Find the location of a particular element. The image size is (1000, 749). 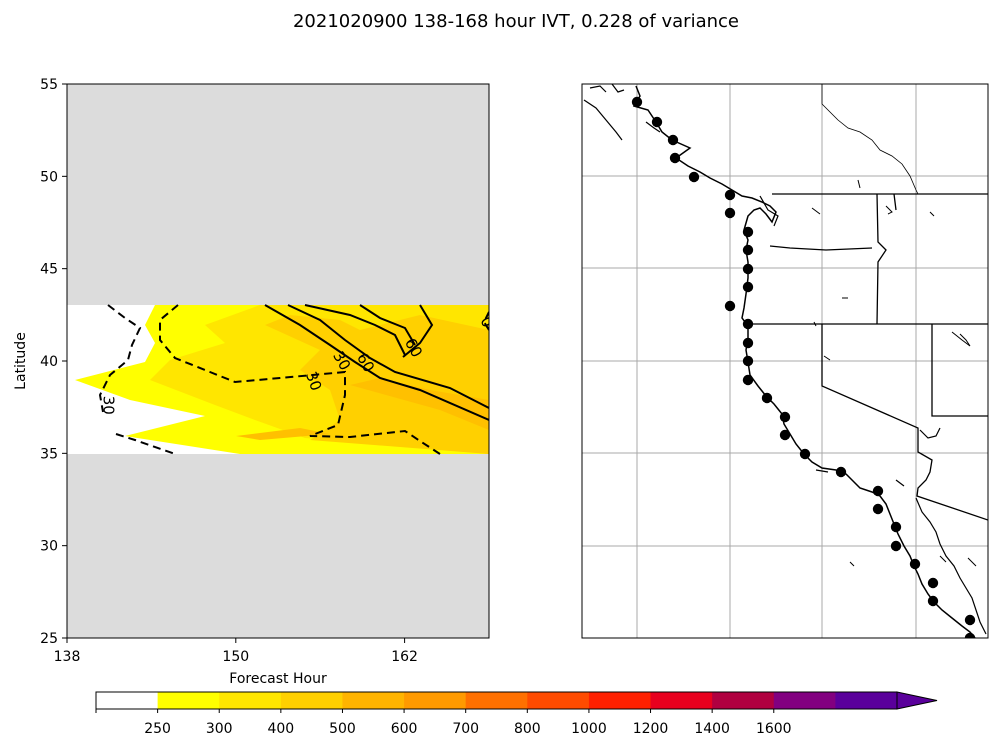

colorbar-frame is located at coordinates (496, 700).